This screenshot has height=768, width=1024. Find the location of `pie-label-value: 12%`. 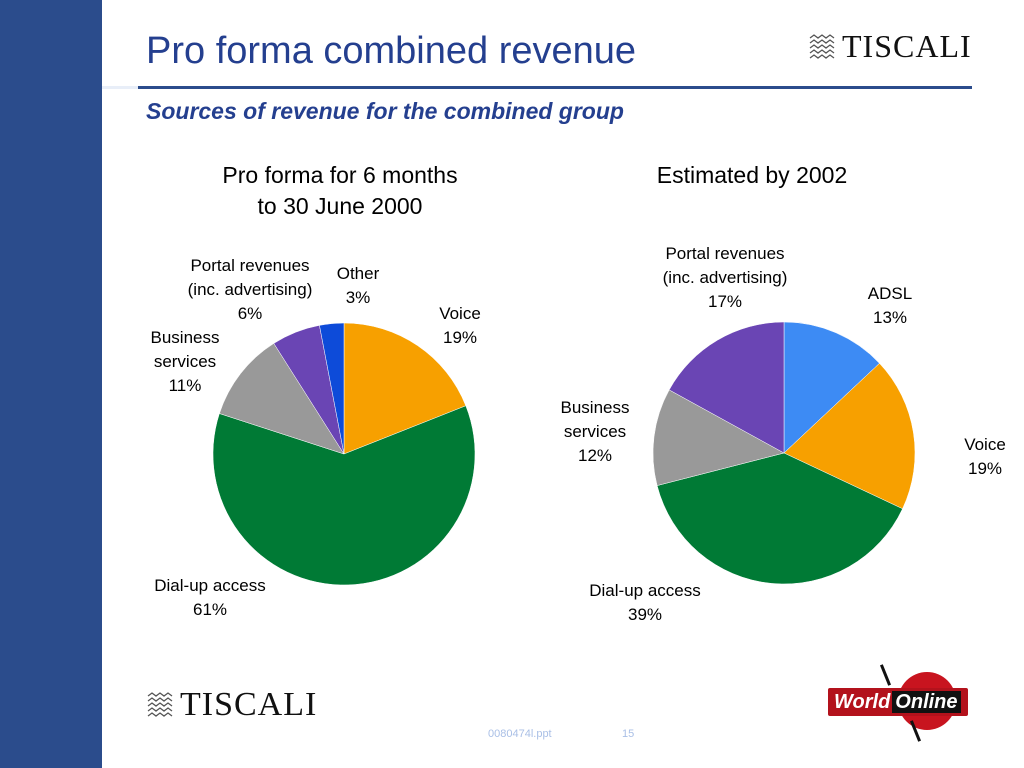

pie-label-value: 12% is located at coordinates (595, 455).